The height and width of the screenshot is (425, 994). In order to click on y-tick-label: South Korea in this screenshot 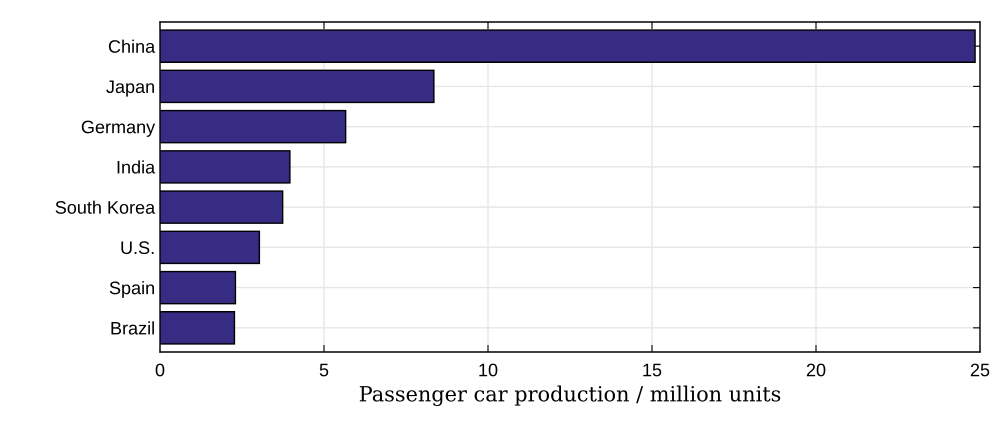, I will do `click(106, 207)`.